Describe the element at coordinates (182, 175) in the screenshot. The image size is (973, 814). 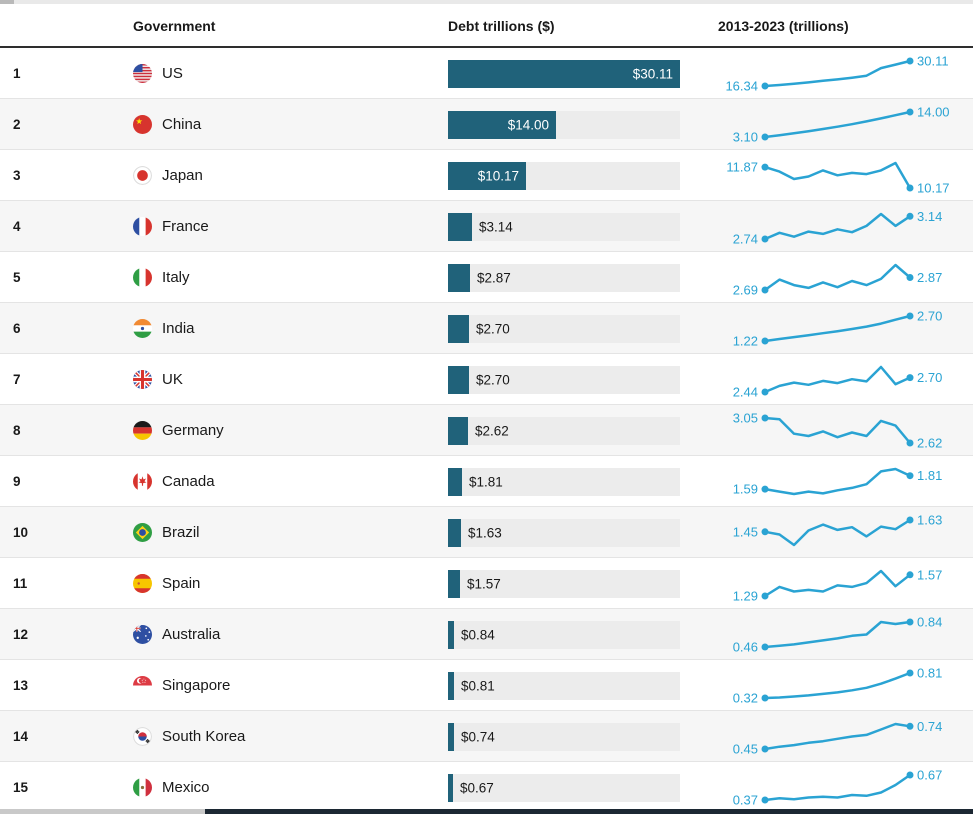
I see `country-label: Japan` at that location.